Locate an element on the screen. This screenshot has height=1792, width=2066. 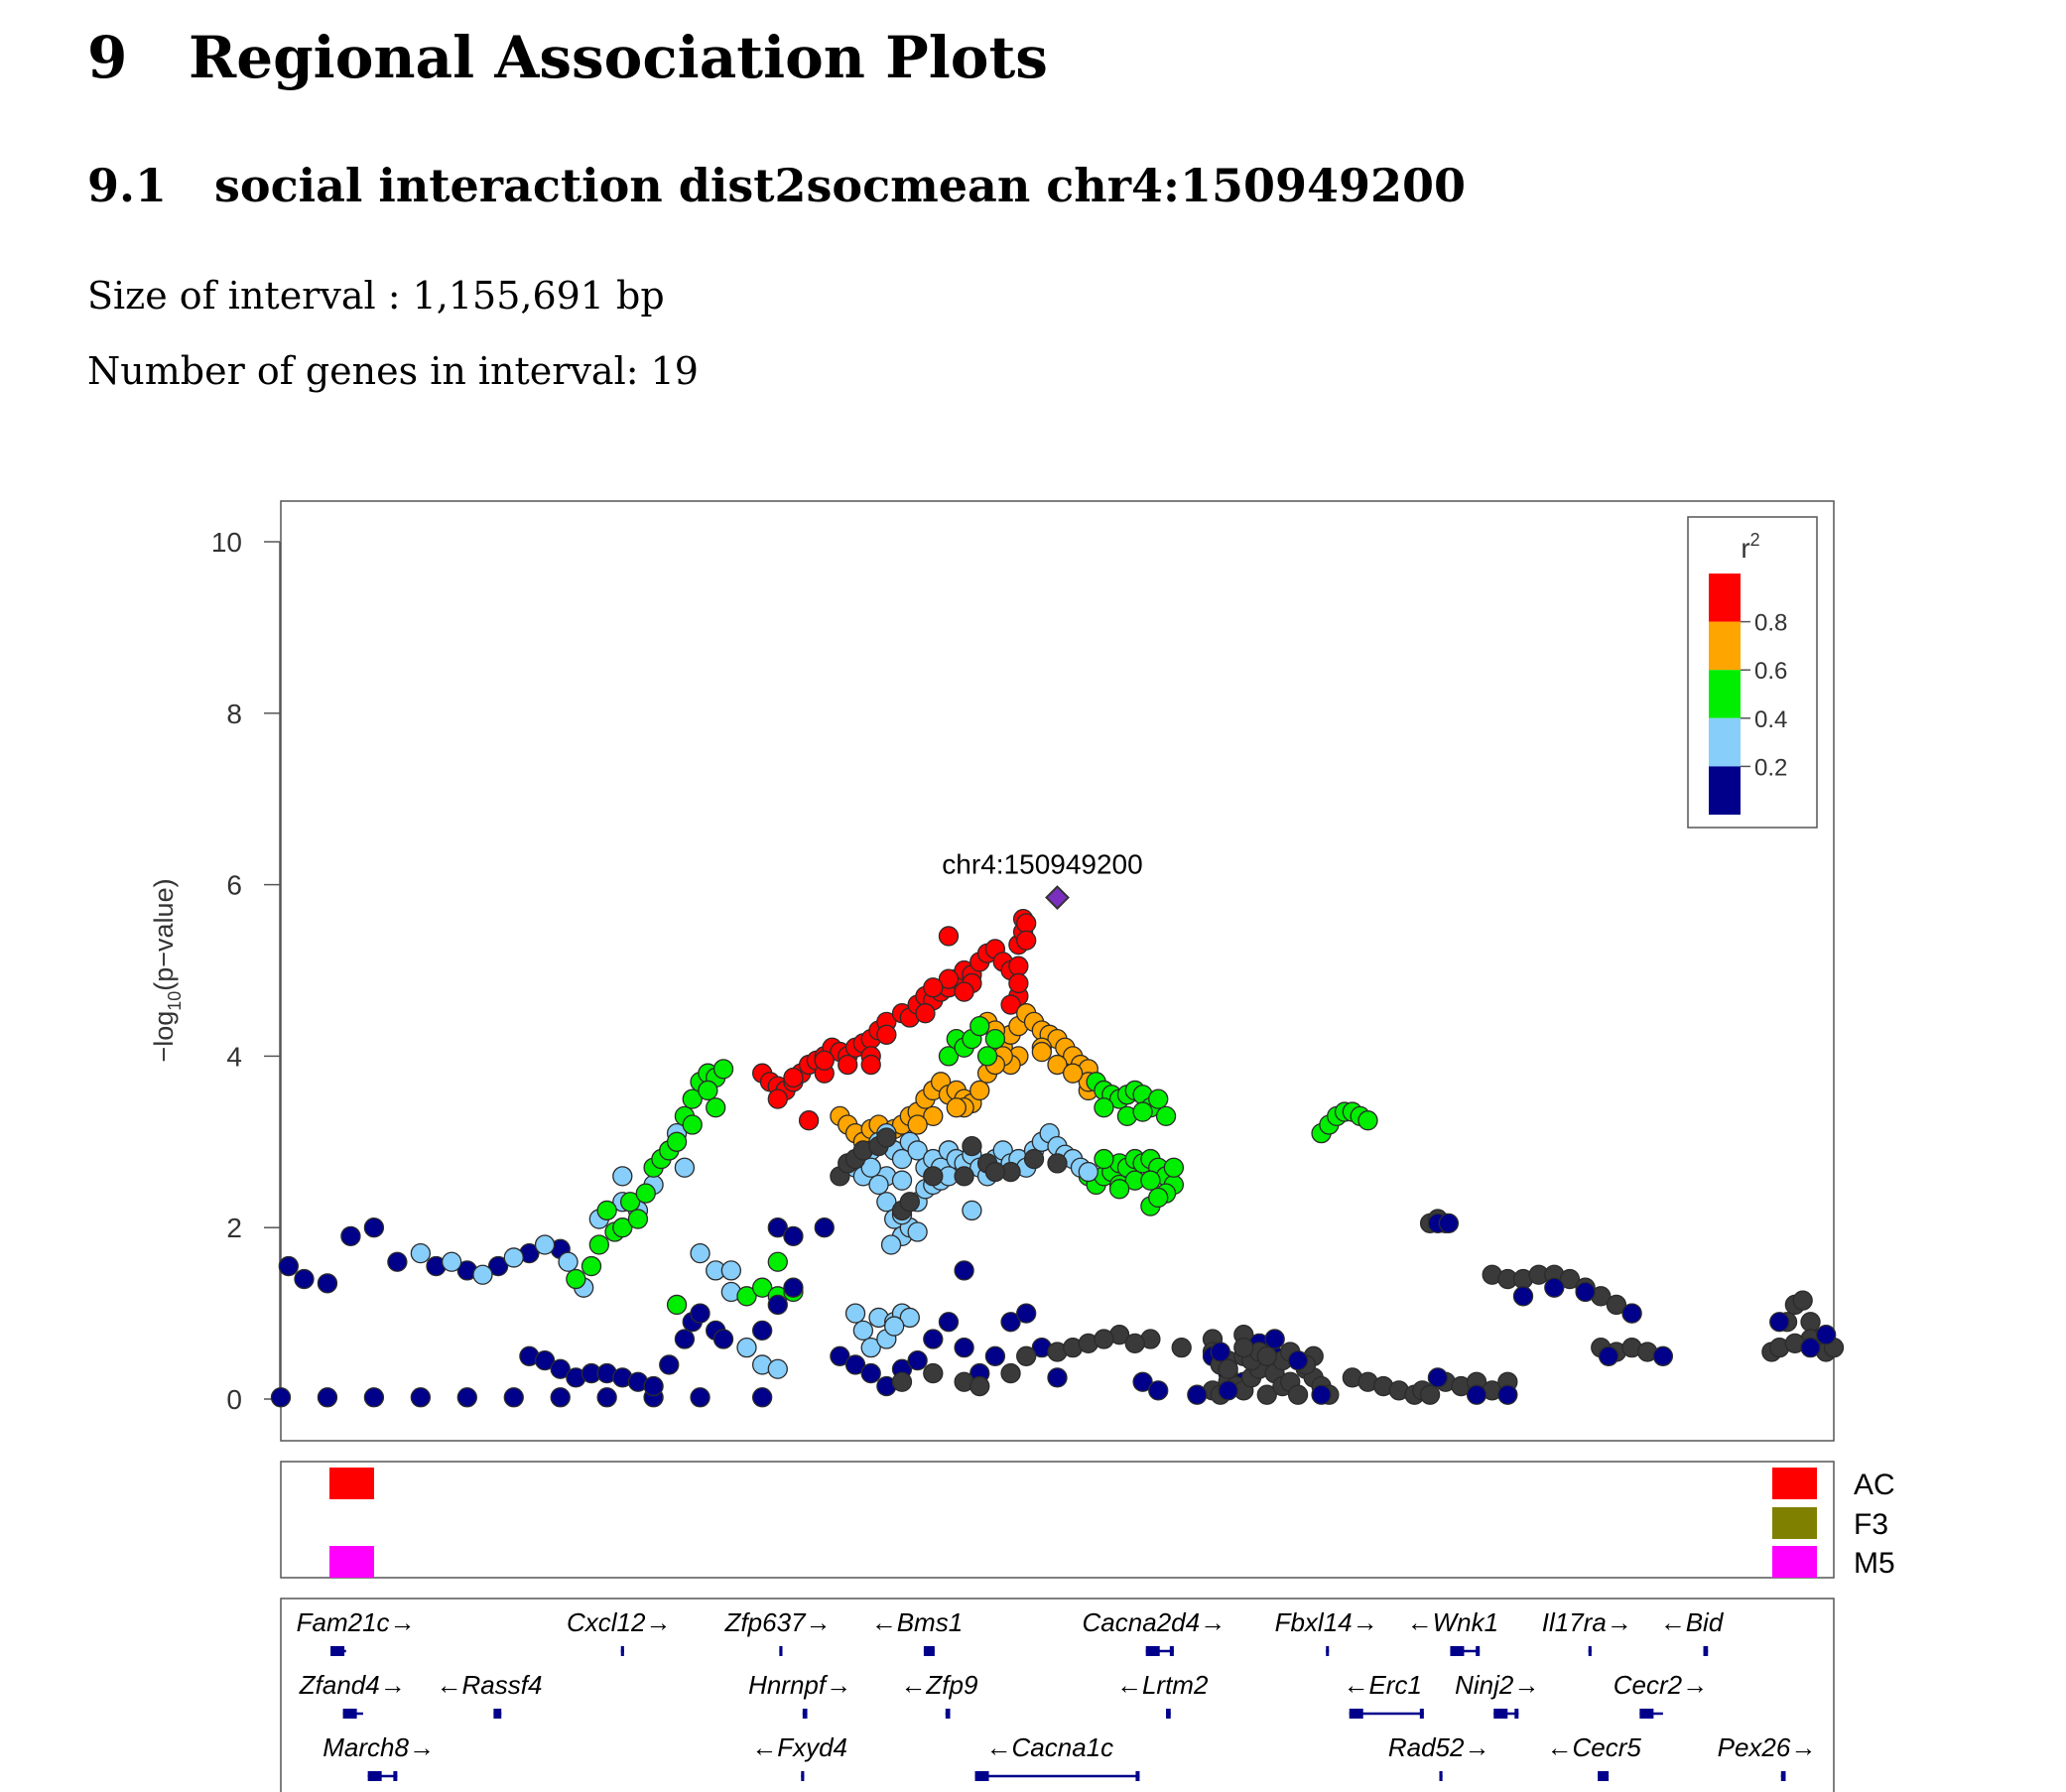
y-axis-label: −log10(p−value) is located at coordinates (167, 970).